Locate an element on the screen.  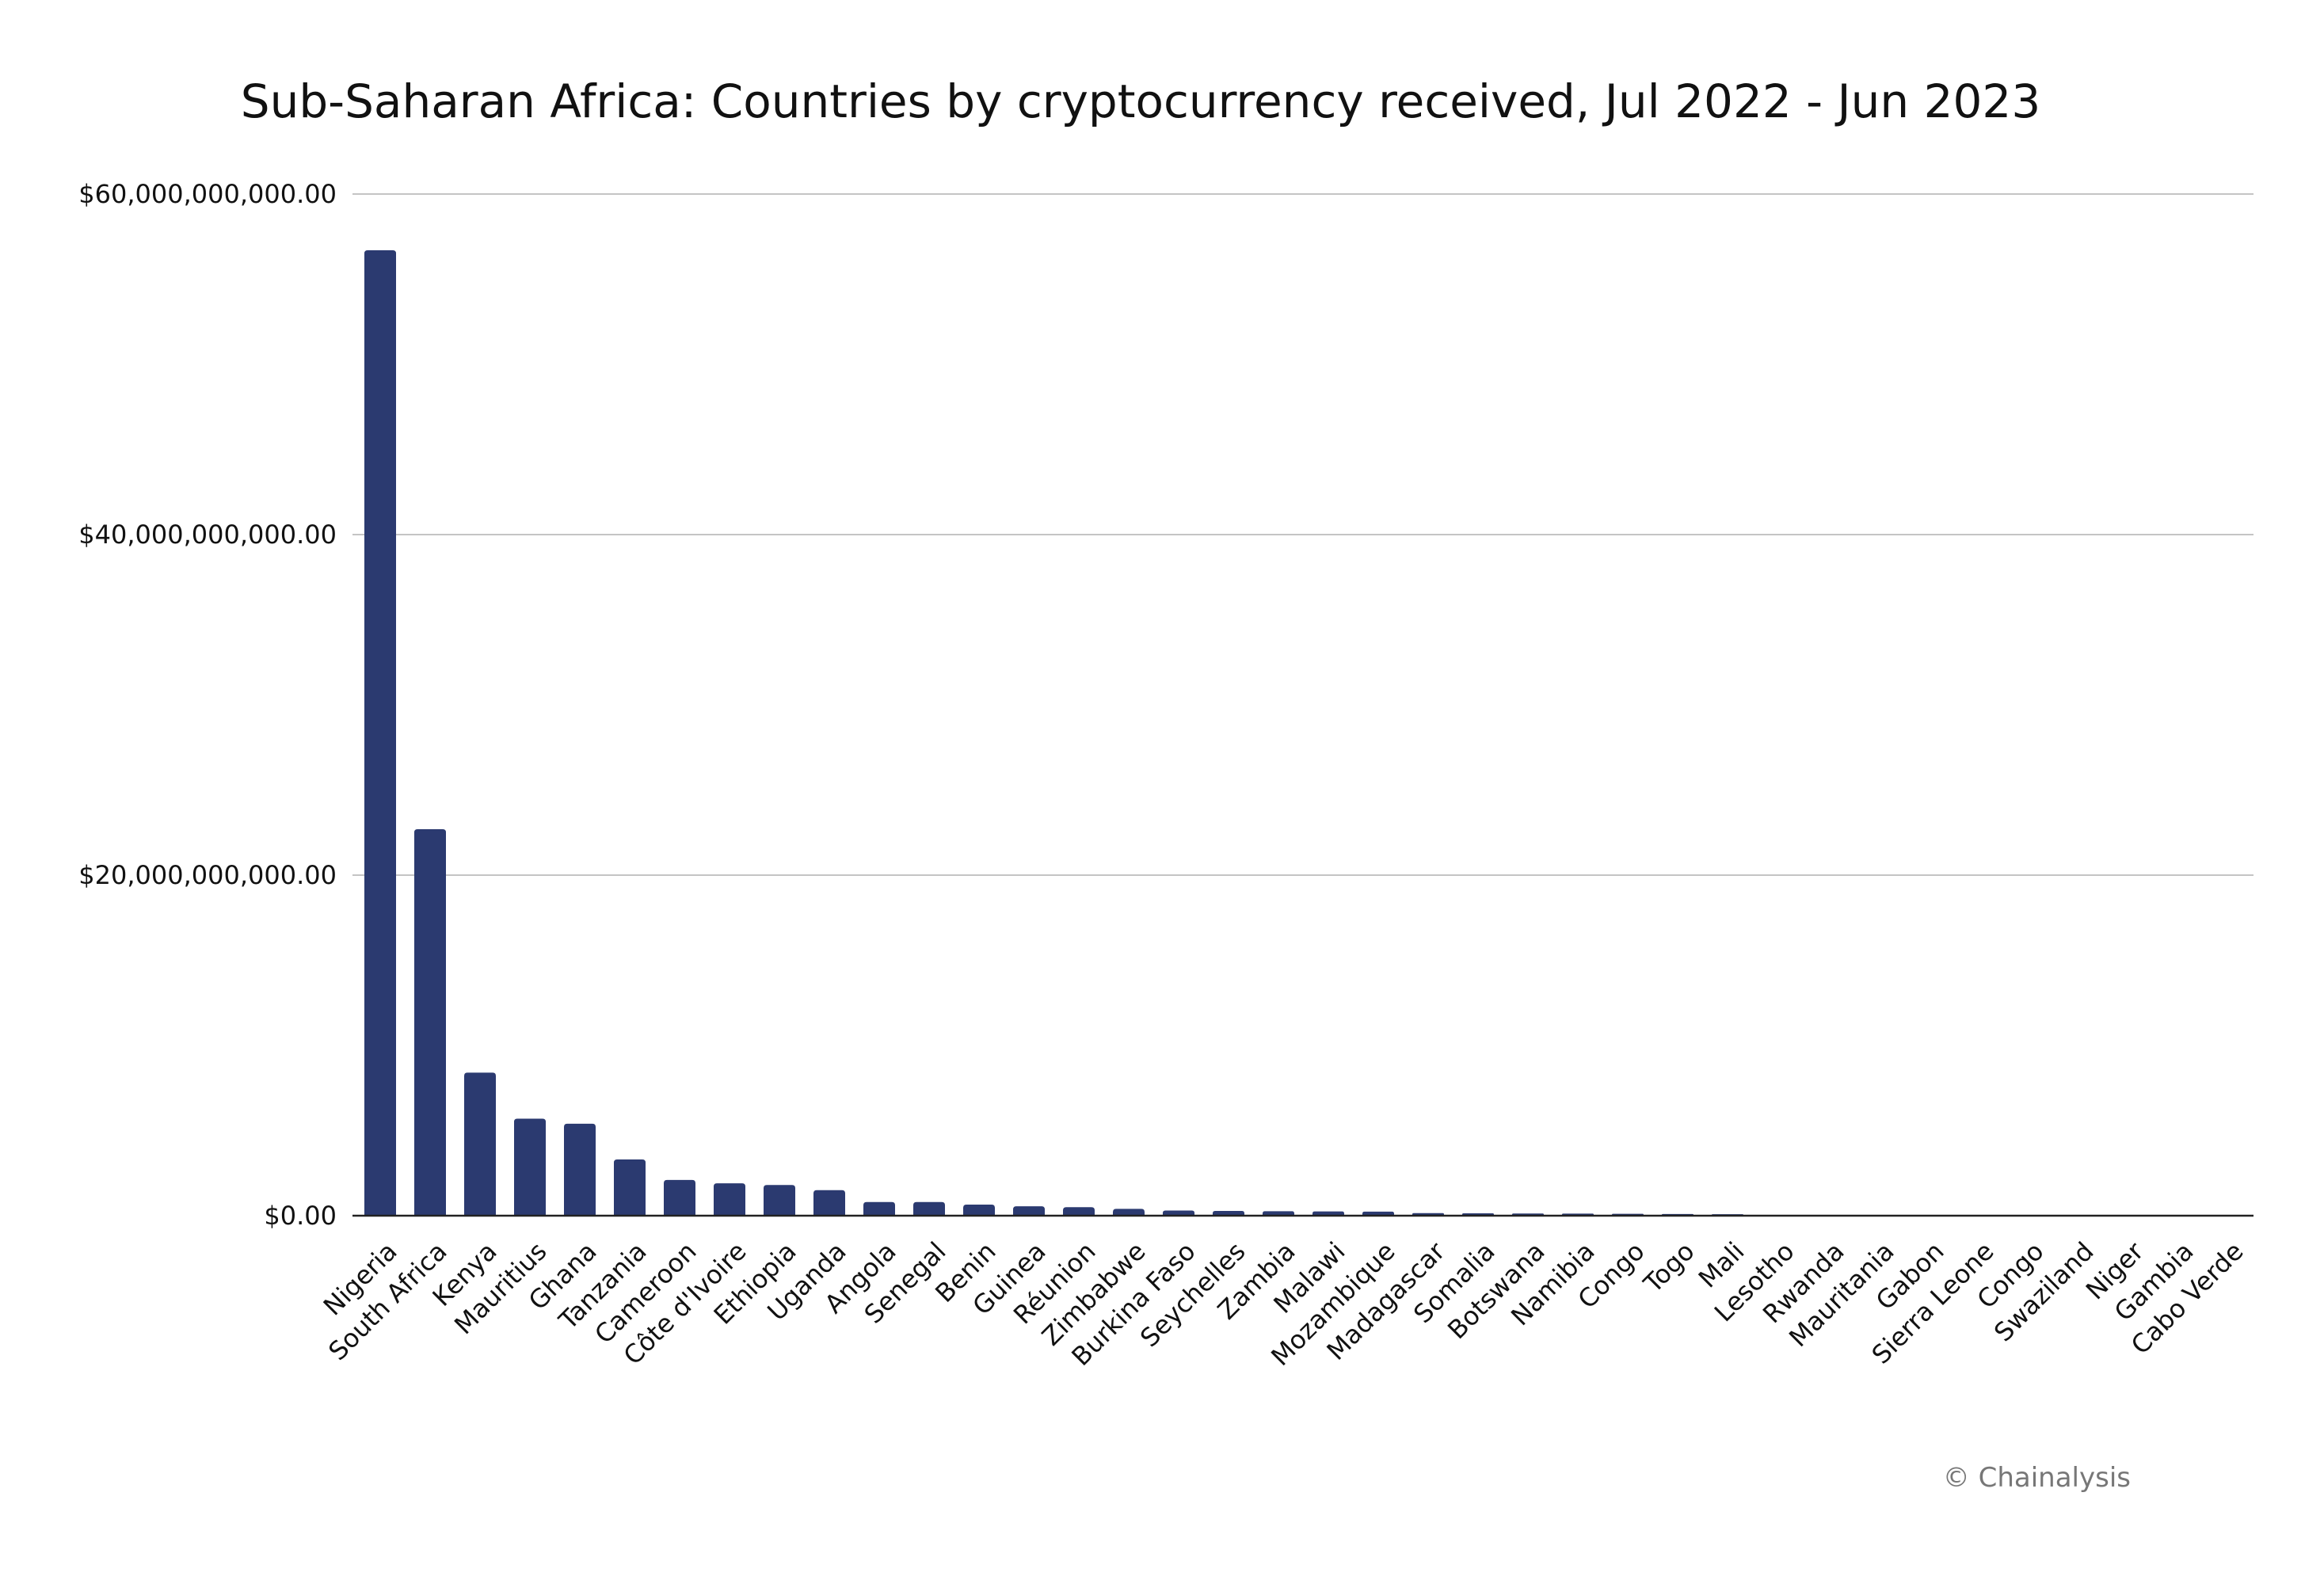
credit-text: © Chainalysis is located at coordinates (2037, 1478).